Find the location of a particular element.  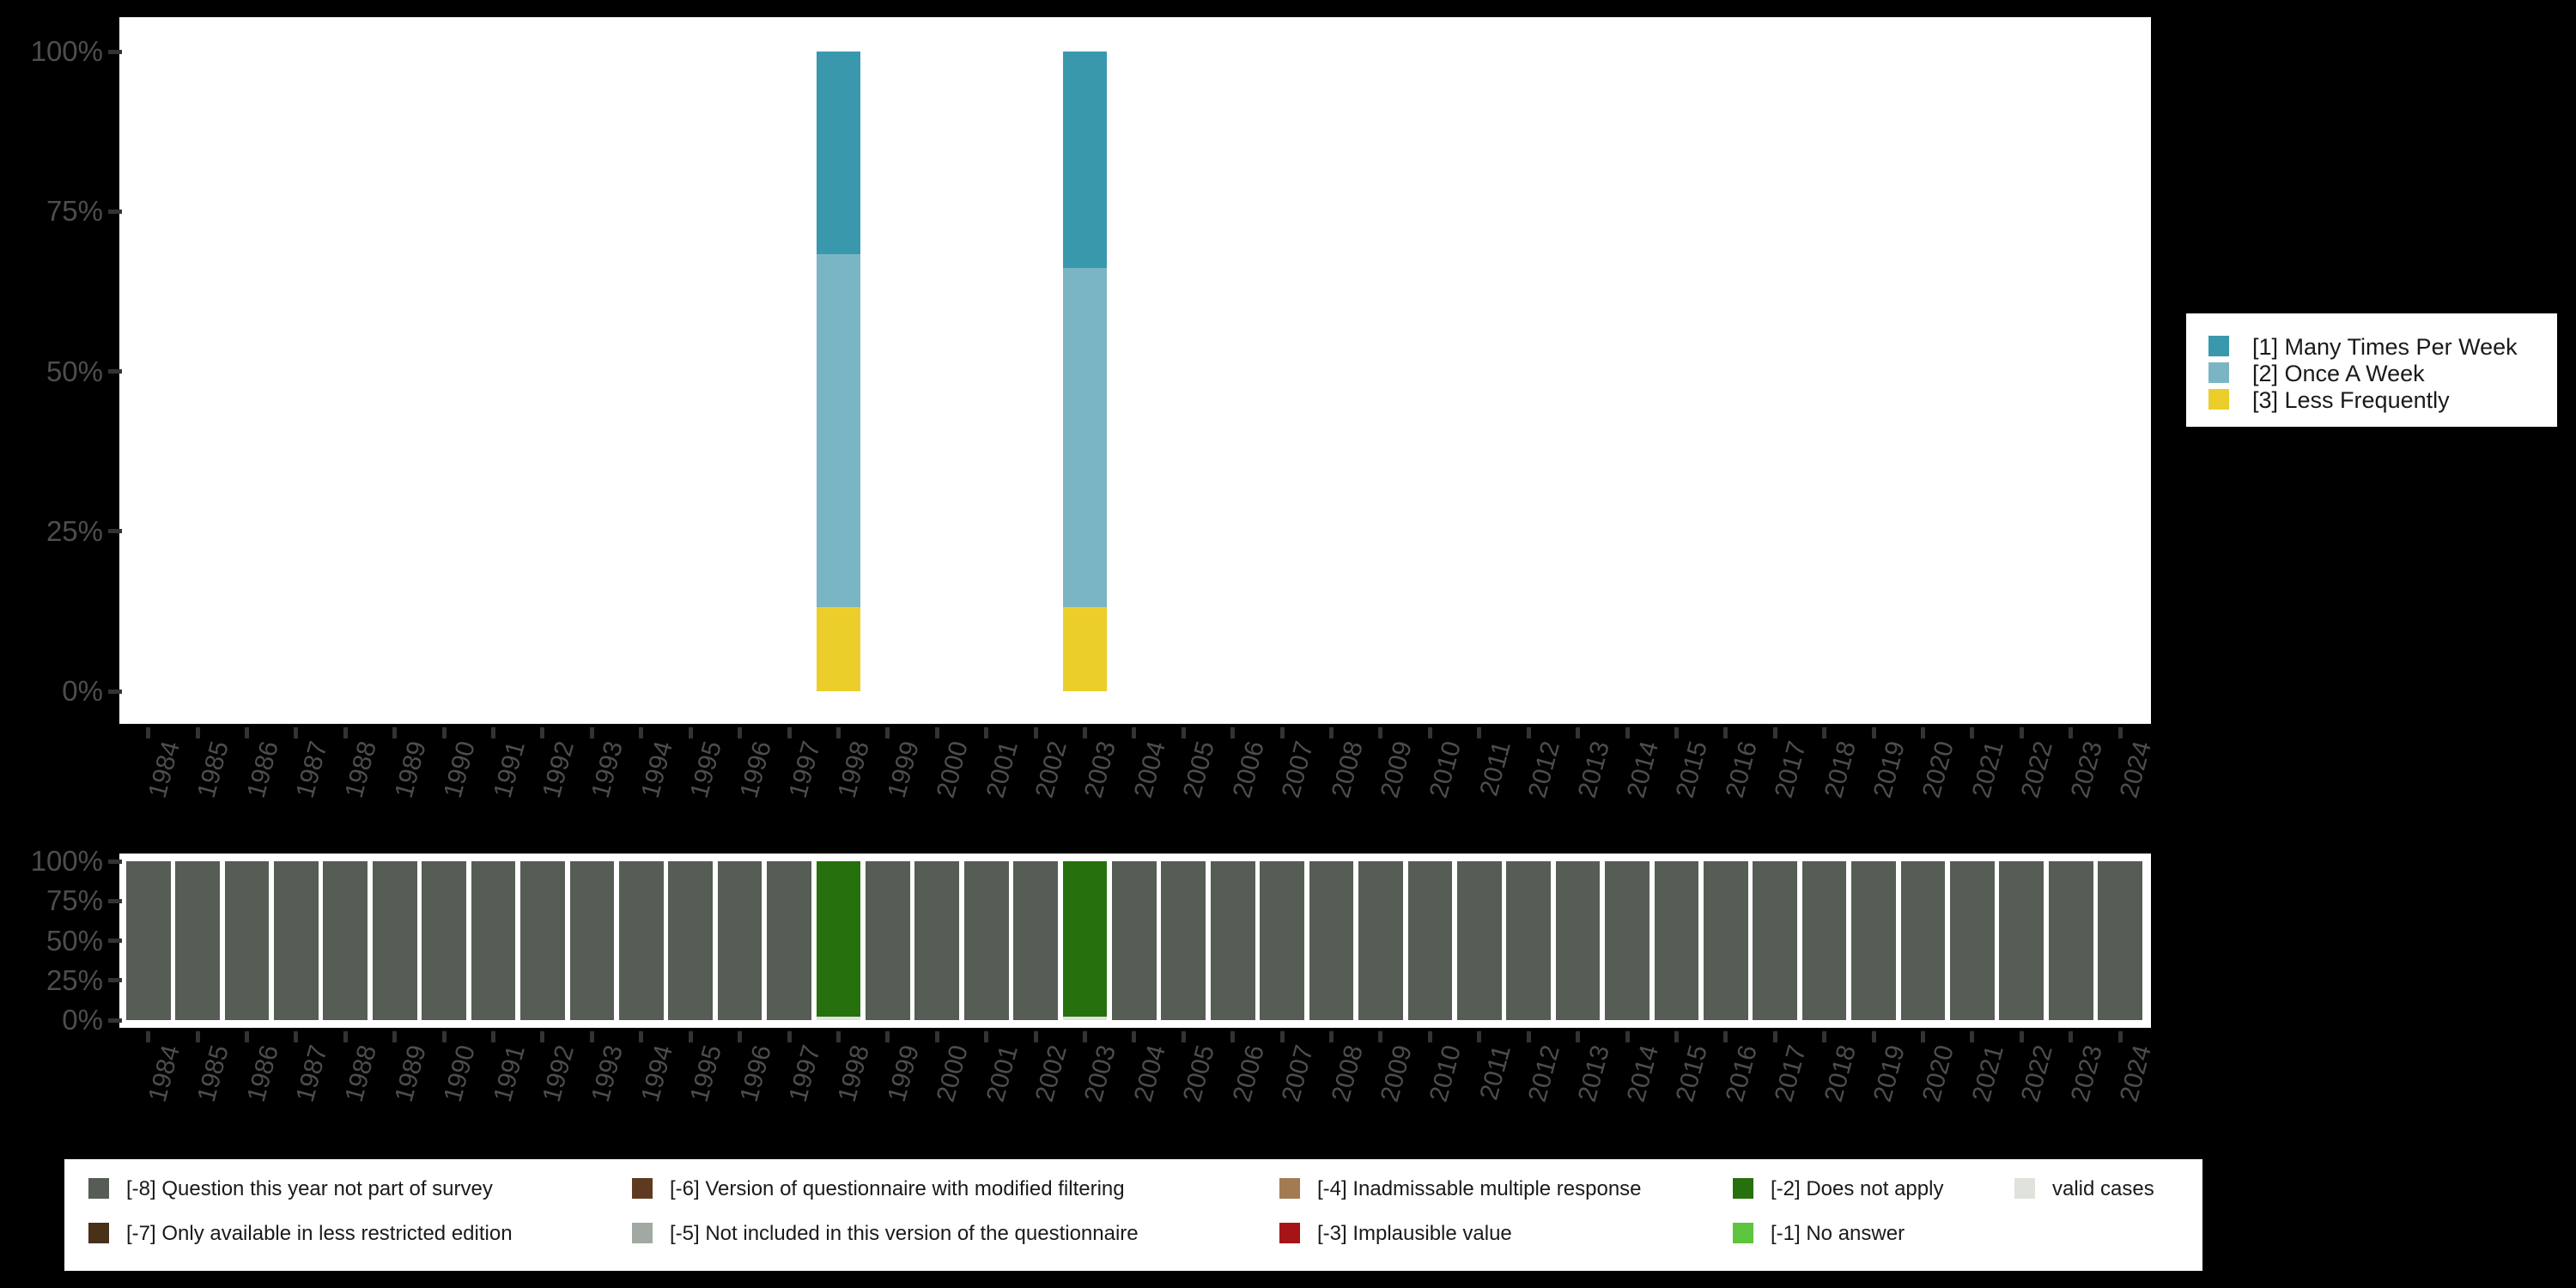

bar-segment--2 is located at coordinates (839, 939).